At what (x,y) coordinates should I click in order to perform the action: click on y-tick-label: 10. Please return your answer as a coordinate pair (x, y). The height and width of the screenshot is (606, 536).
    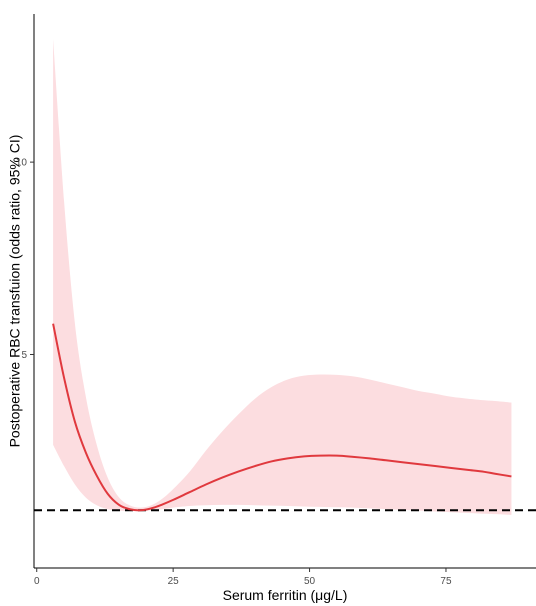
    Looking at the image, I should click on (22, 163).